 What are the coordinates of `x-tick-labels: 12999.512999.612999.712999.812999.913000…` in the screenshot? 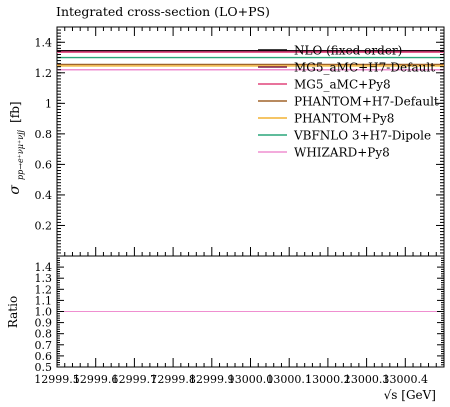 It's located at (231, 379).